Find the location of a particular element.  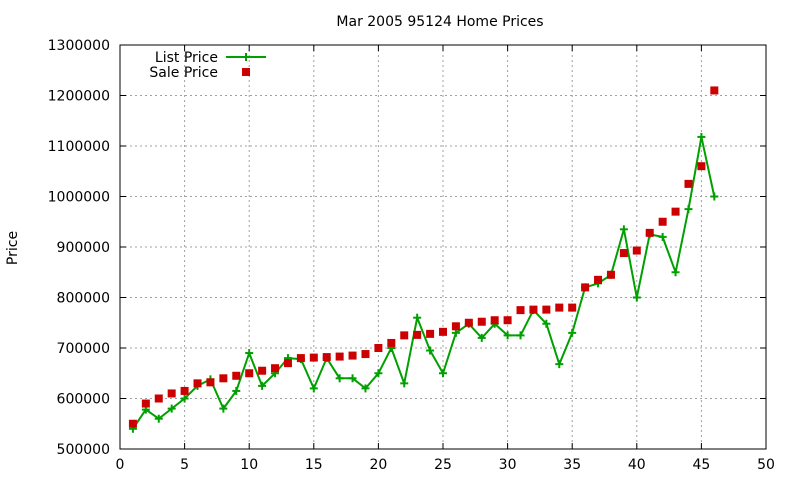

x-tick-label: 35 is located at coordinates (572, 465).